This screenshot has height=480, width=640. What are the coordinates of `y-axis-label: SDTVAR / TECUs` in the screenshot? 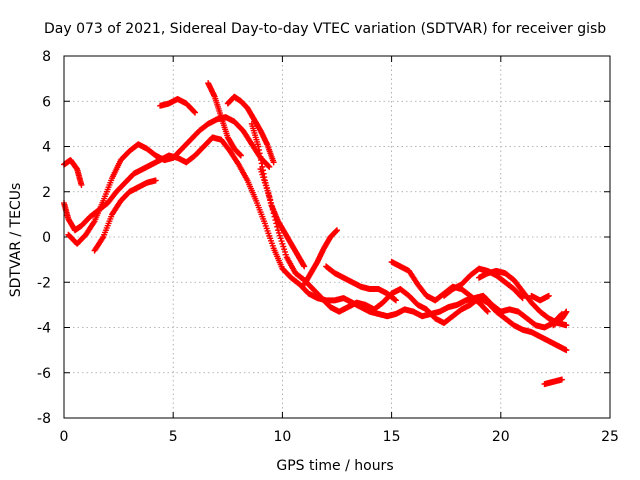 It's located at (16, 240).